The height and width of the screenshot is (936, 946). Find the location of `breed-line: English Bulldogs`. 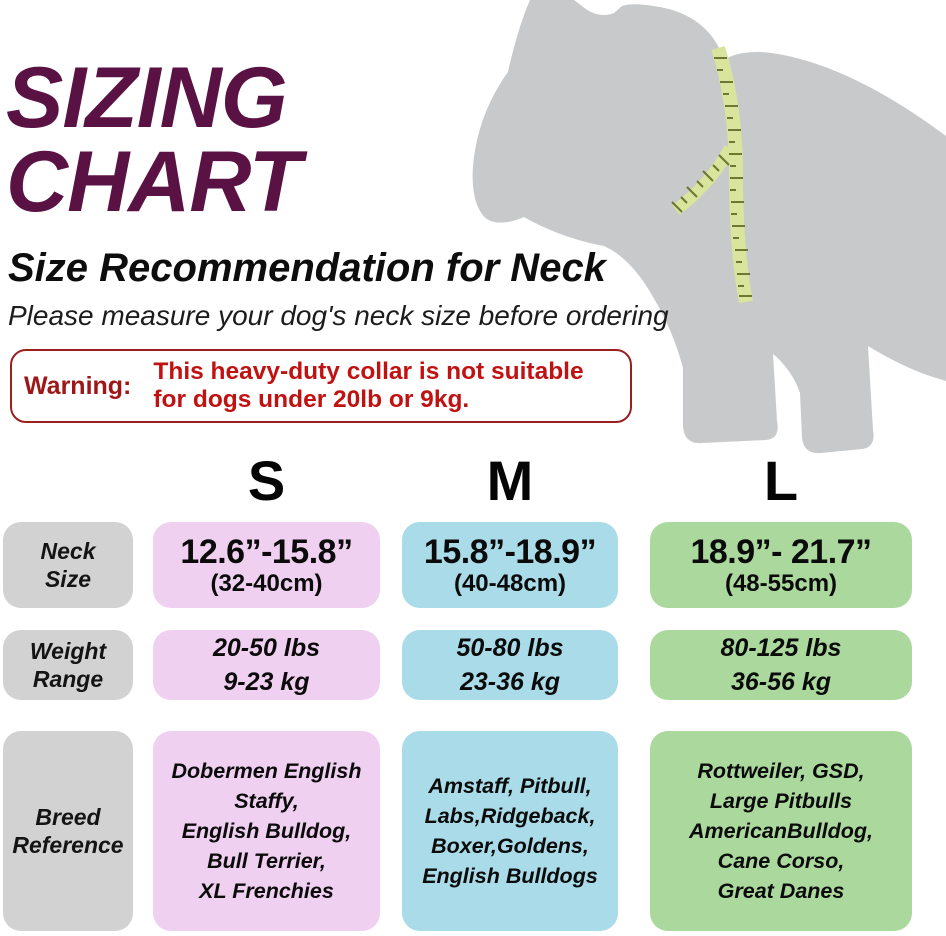

breed-line: English Bulldogs is located at coordinates (510, 876).